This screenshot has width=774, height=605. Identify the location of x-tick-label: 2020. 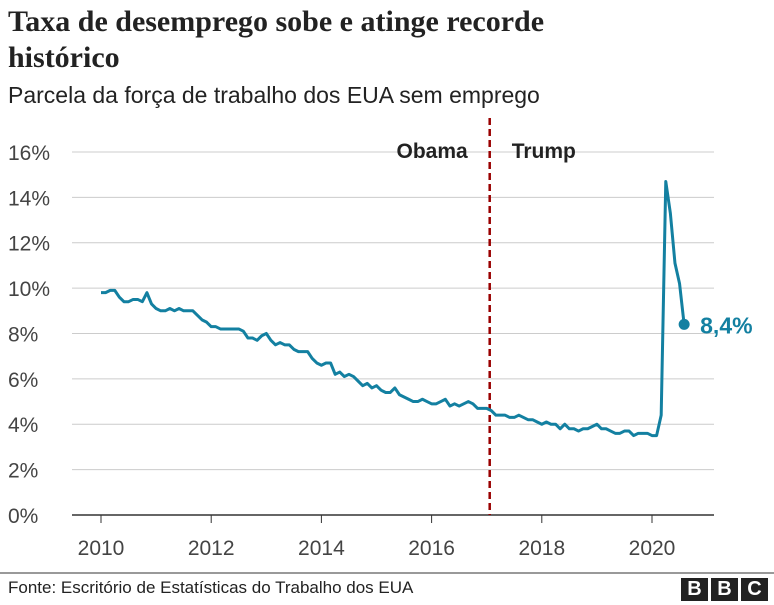
(652, 548).